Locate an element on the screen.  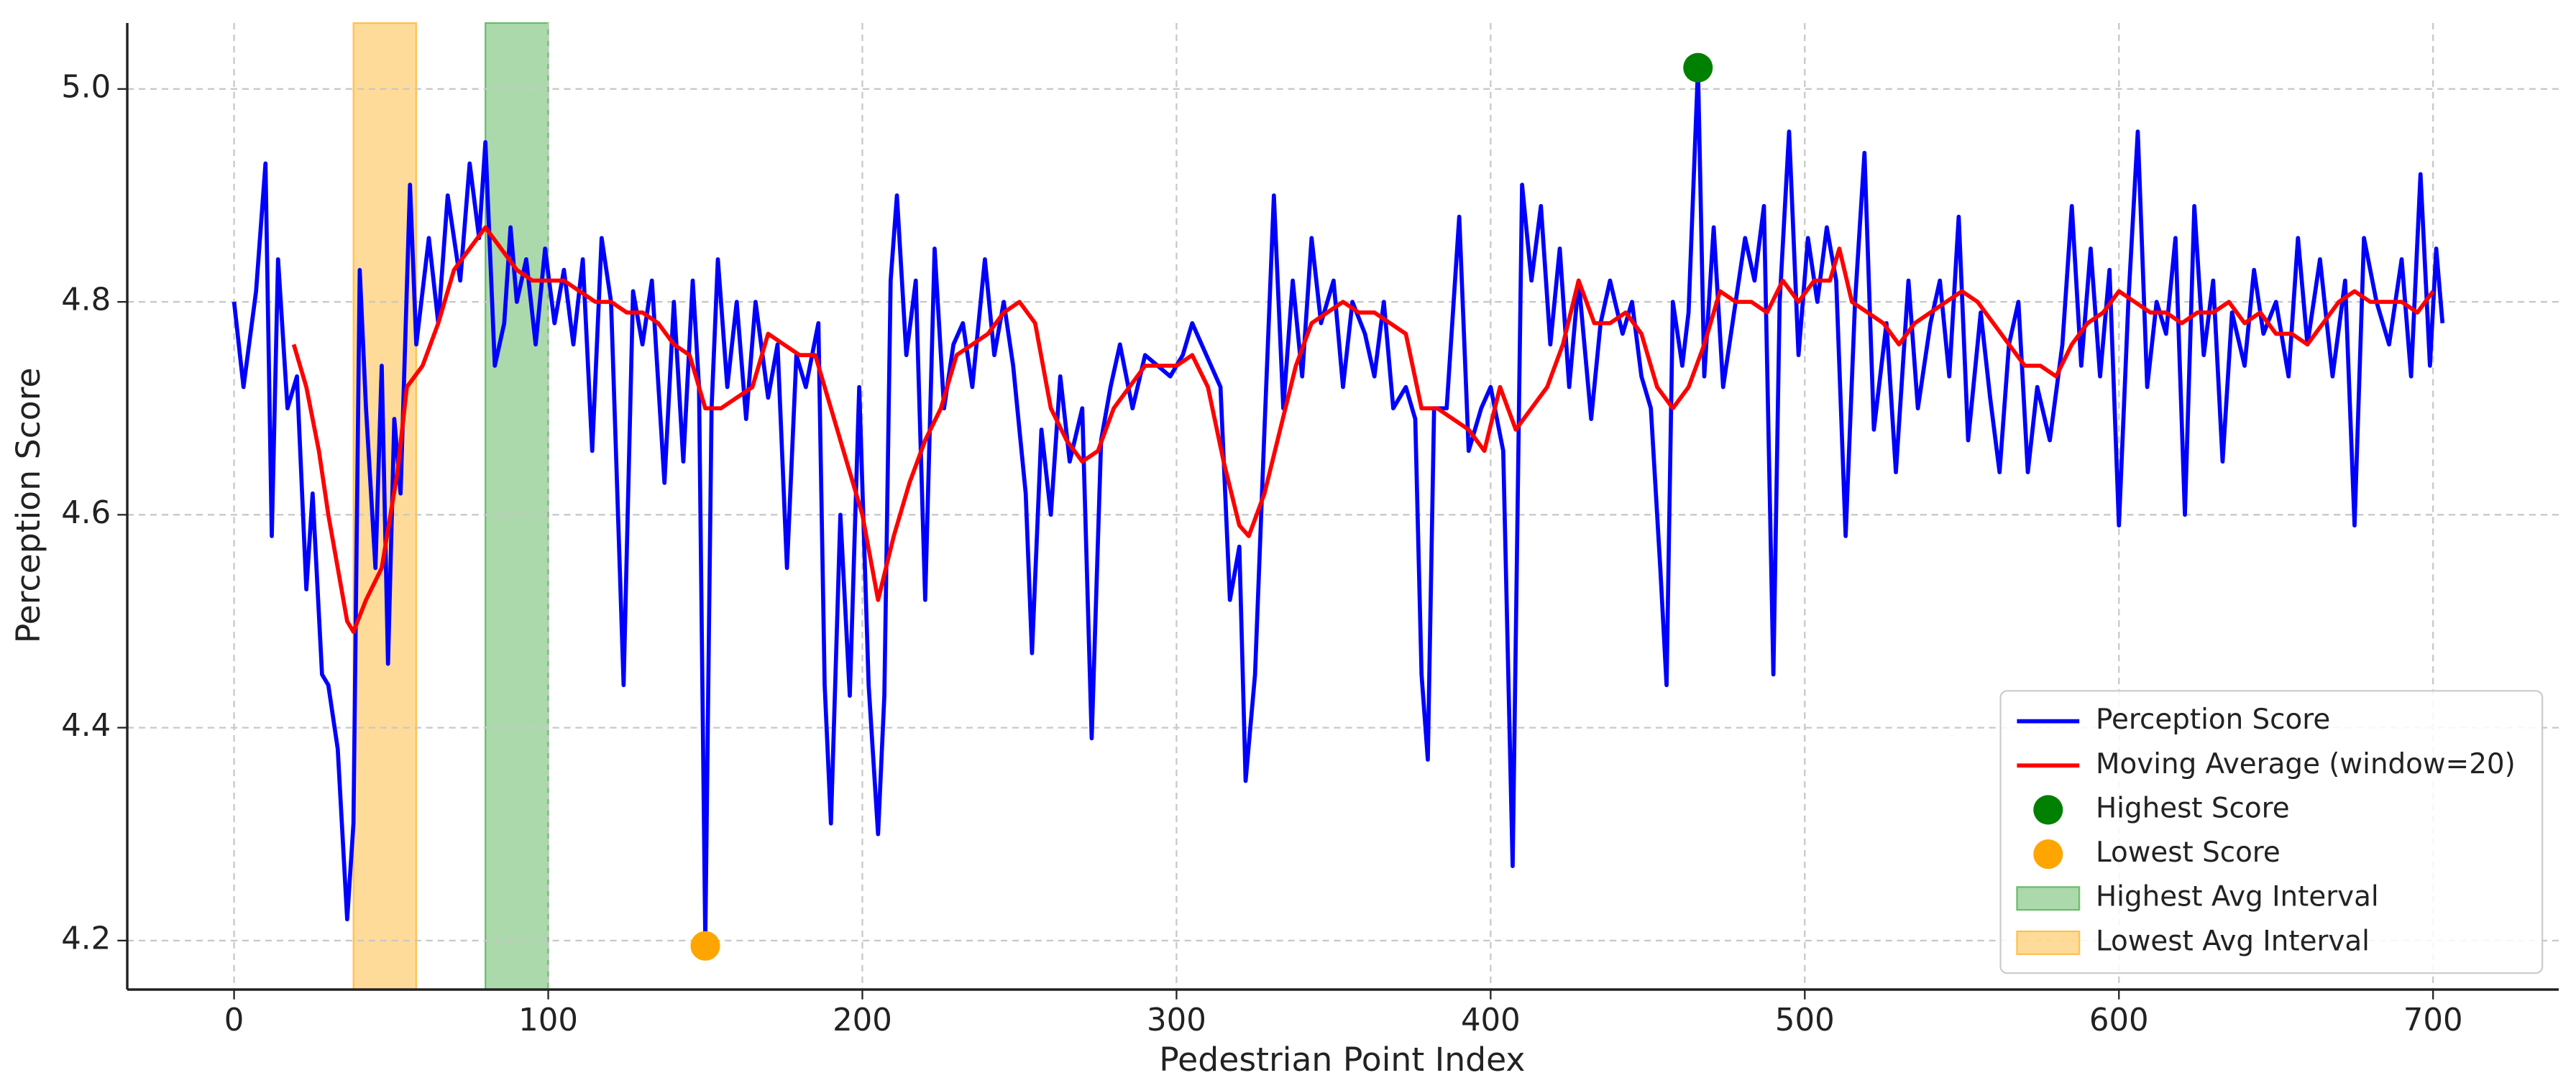
interval-span is located at coordinates (516, 507).